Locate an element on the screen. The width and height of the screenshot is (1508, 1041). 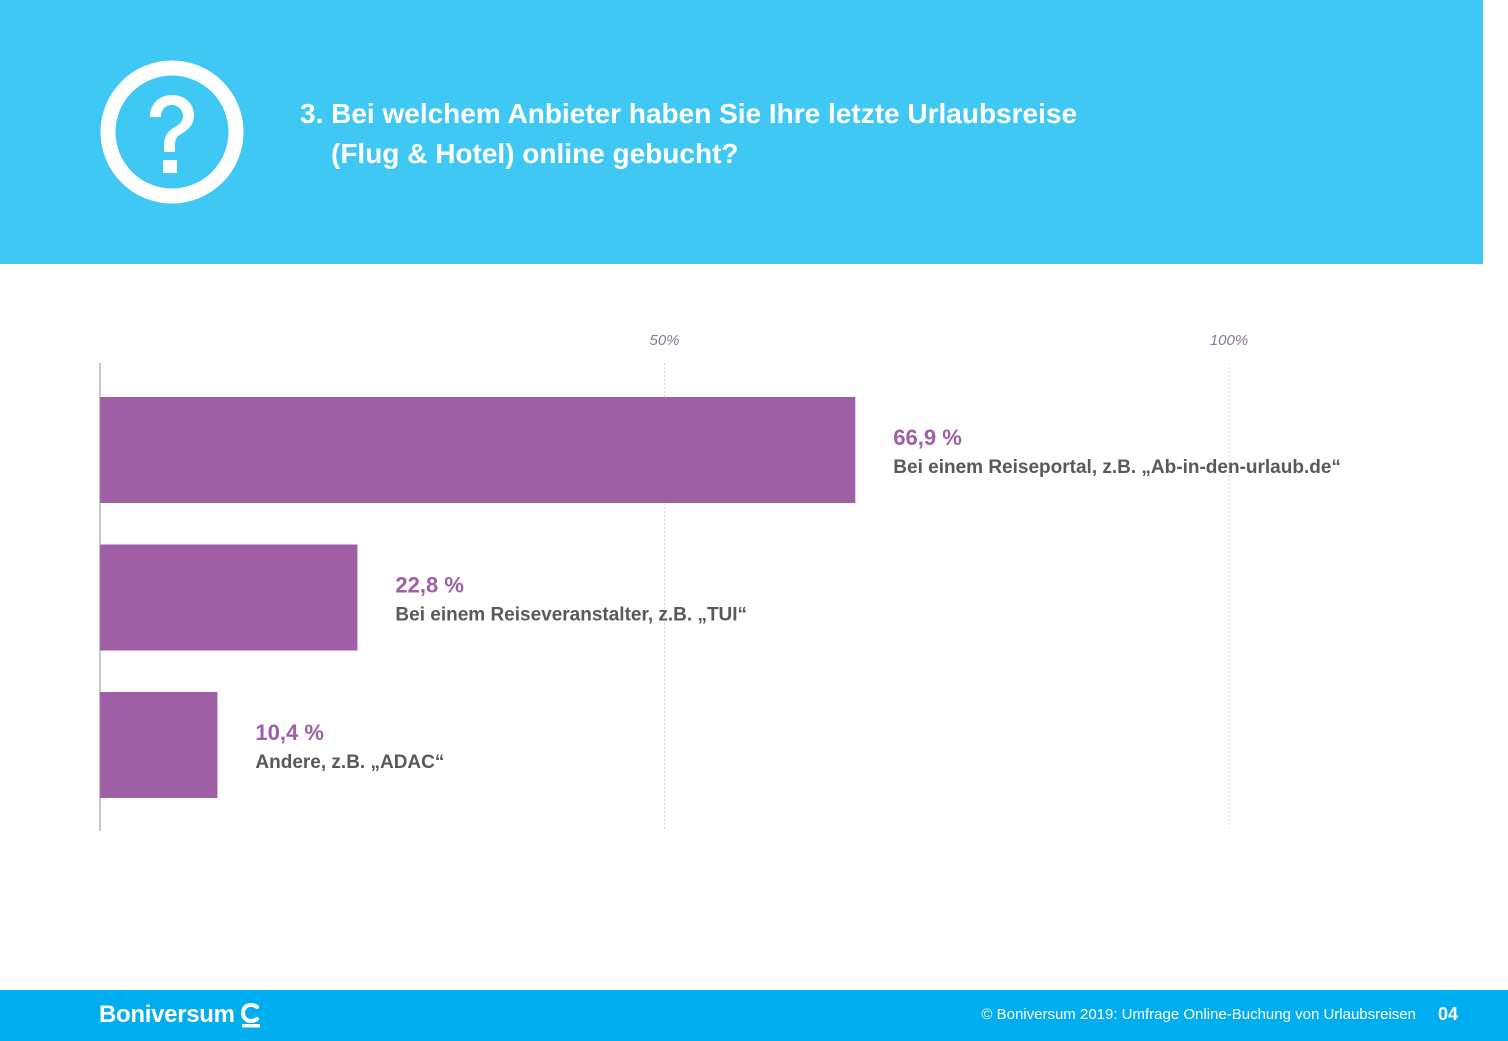
question-title-line-2: (Flug & Hotel) online gebucht? is located at coordinates (535, 153).